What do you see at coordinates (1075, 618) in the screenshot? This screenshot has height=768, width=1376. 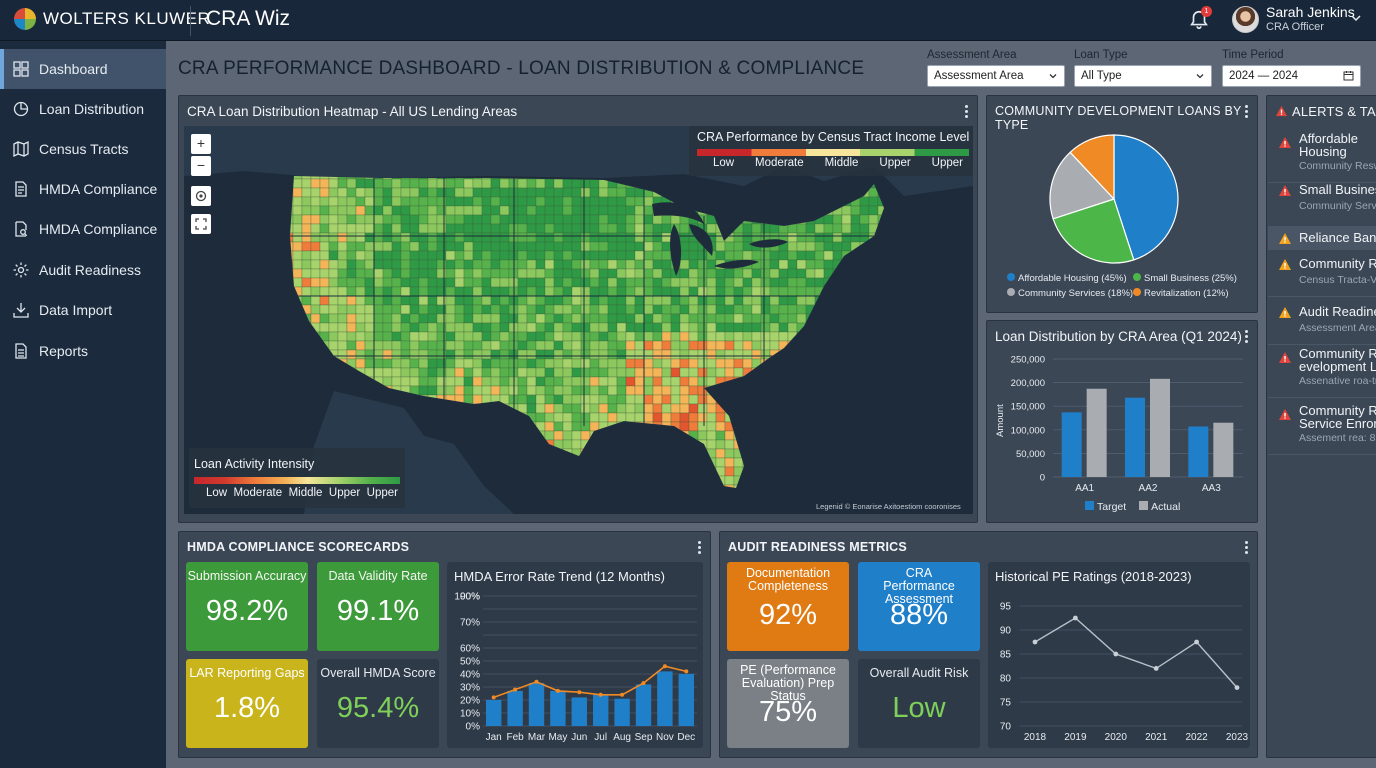 I see `pe-point` at bounding box center [1075, 618].